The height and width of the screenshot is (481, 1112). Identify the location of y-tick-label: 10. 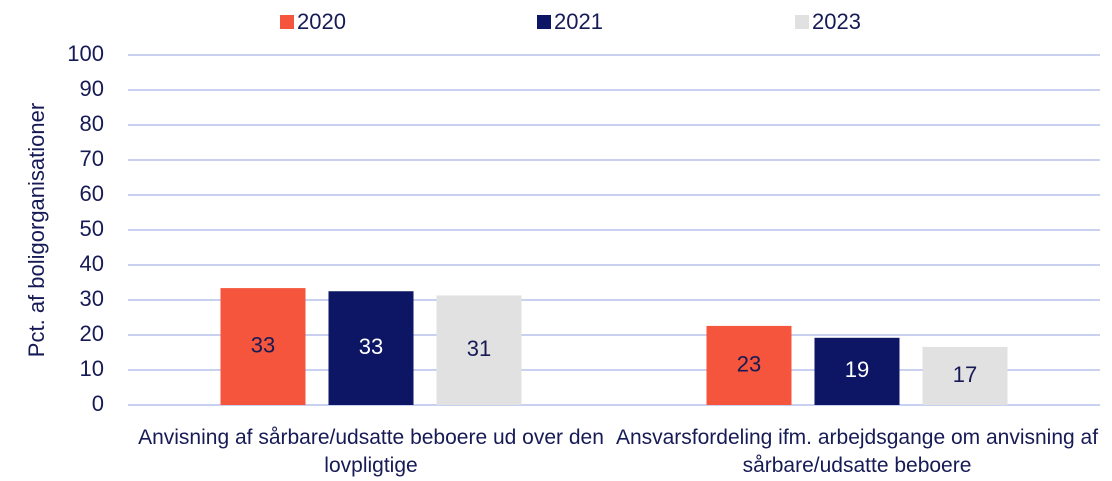
(92, 368).